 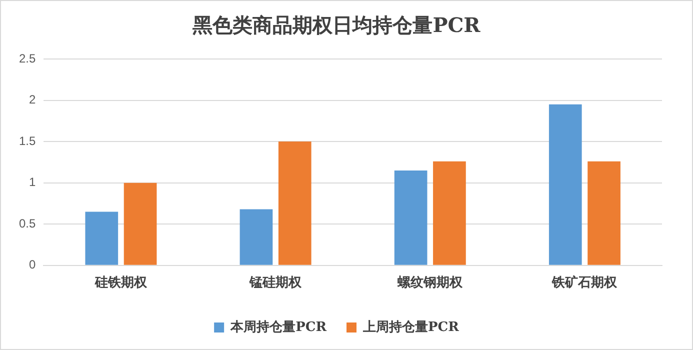 I want to click on chart-title: 黑色类商品期权日均持仓量PCR, so click(x=336, y=25).